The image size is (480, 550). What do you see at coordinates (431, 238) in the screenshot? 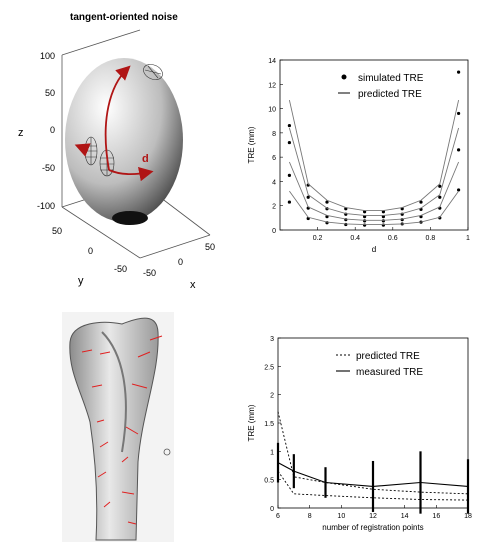
I see `x-tick-label: 0.8` at bounding box center [431, 238].